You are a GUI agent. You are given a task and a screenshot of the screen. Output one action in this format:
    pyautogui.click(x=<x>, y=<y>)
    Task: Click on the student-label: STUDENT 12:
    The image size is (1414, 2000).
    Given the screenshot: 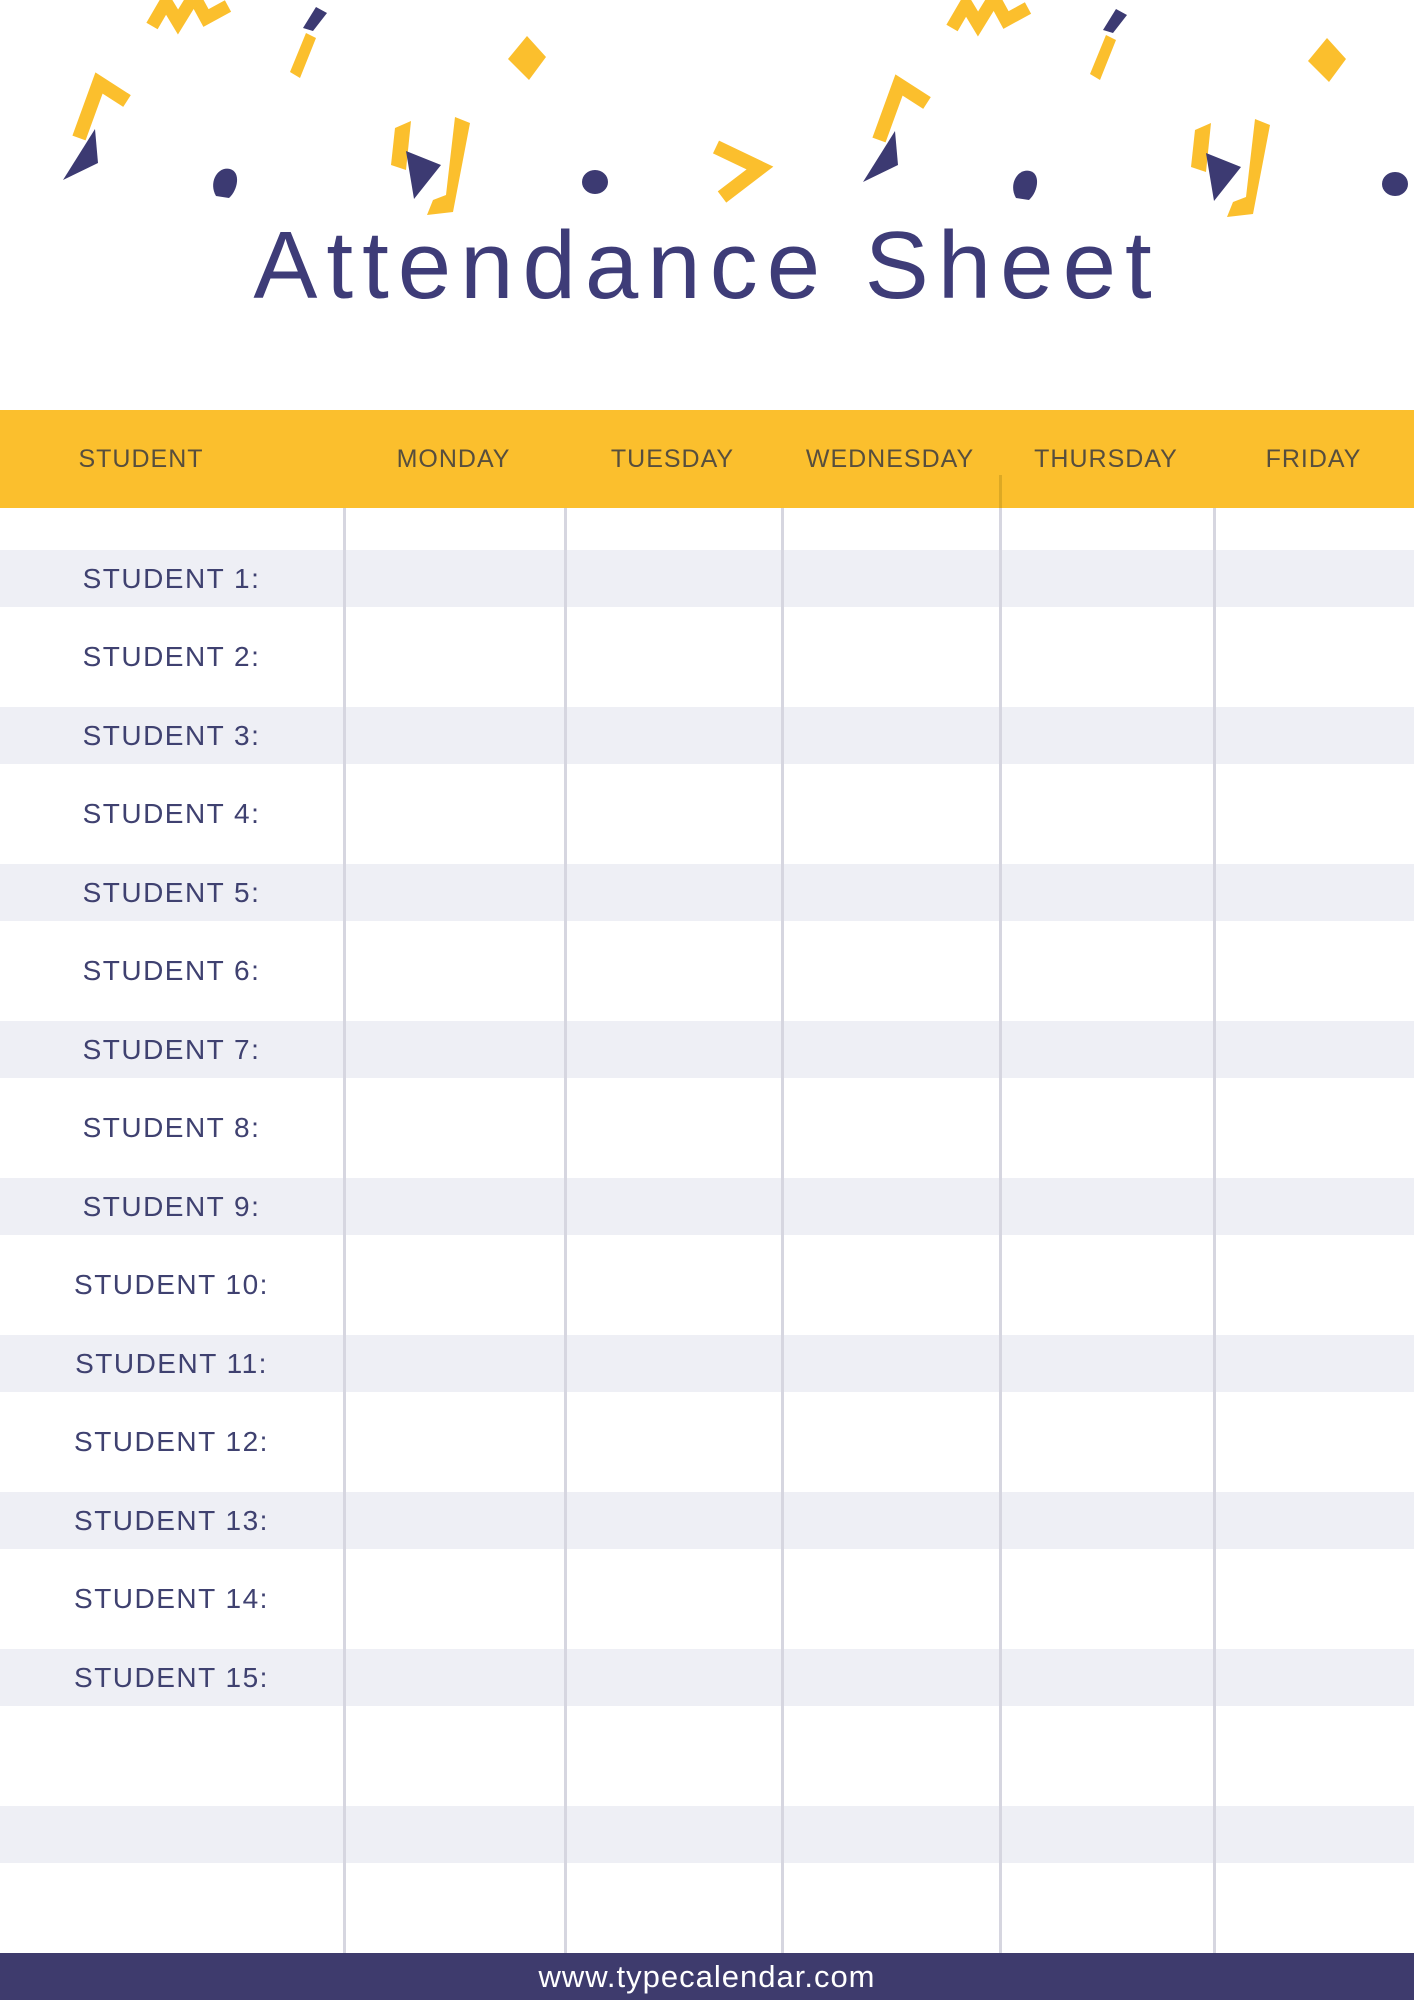 What is the action you would take?
    pyautogui.click(x=171, y=1441)
    